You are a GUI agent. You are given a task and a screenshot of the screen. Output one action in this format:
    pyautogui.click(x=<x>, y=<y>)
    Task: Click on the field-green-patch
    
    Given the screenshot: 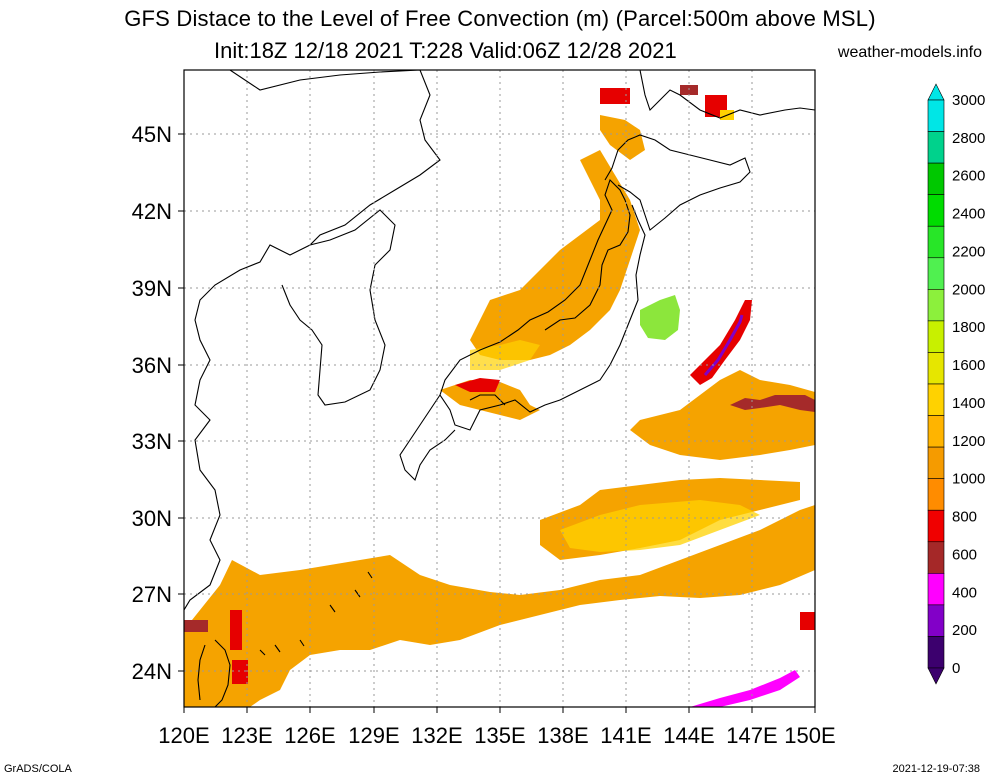 What is the action you would take?
    pyautogui.click(x=660, y=317)
    